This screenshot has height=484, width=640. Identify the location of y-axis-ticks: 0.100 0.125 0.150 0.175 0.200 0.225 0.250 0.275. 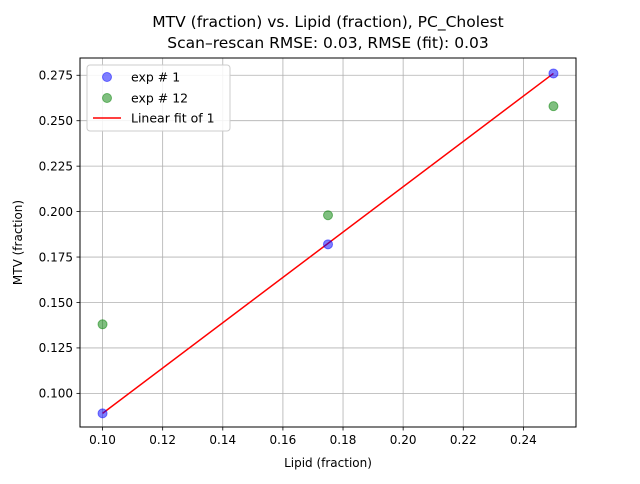
(59, 235).